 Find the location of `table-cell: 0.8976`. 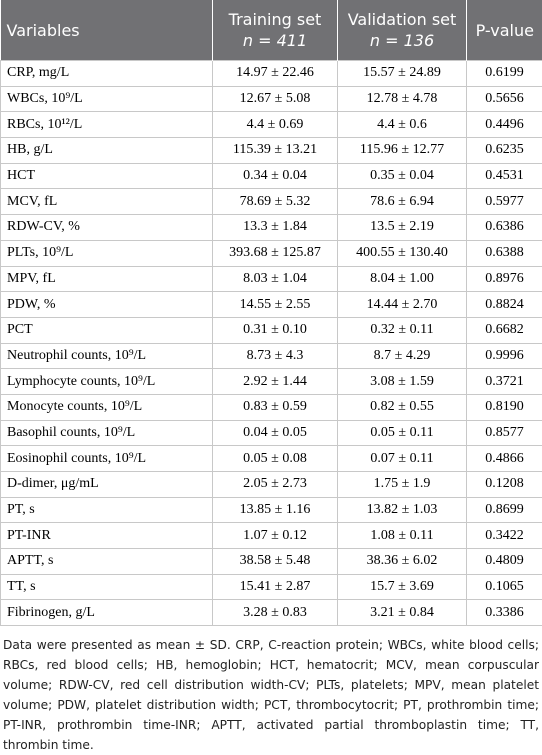

table-cell: 0.8976 is located at coordinates (504, 279).